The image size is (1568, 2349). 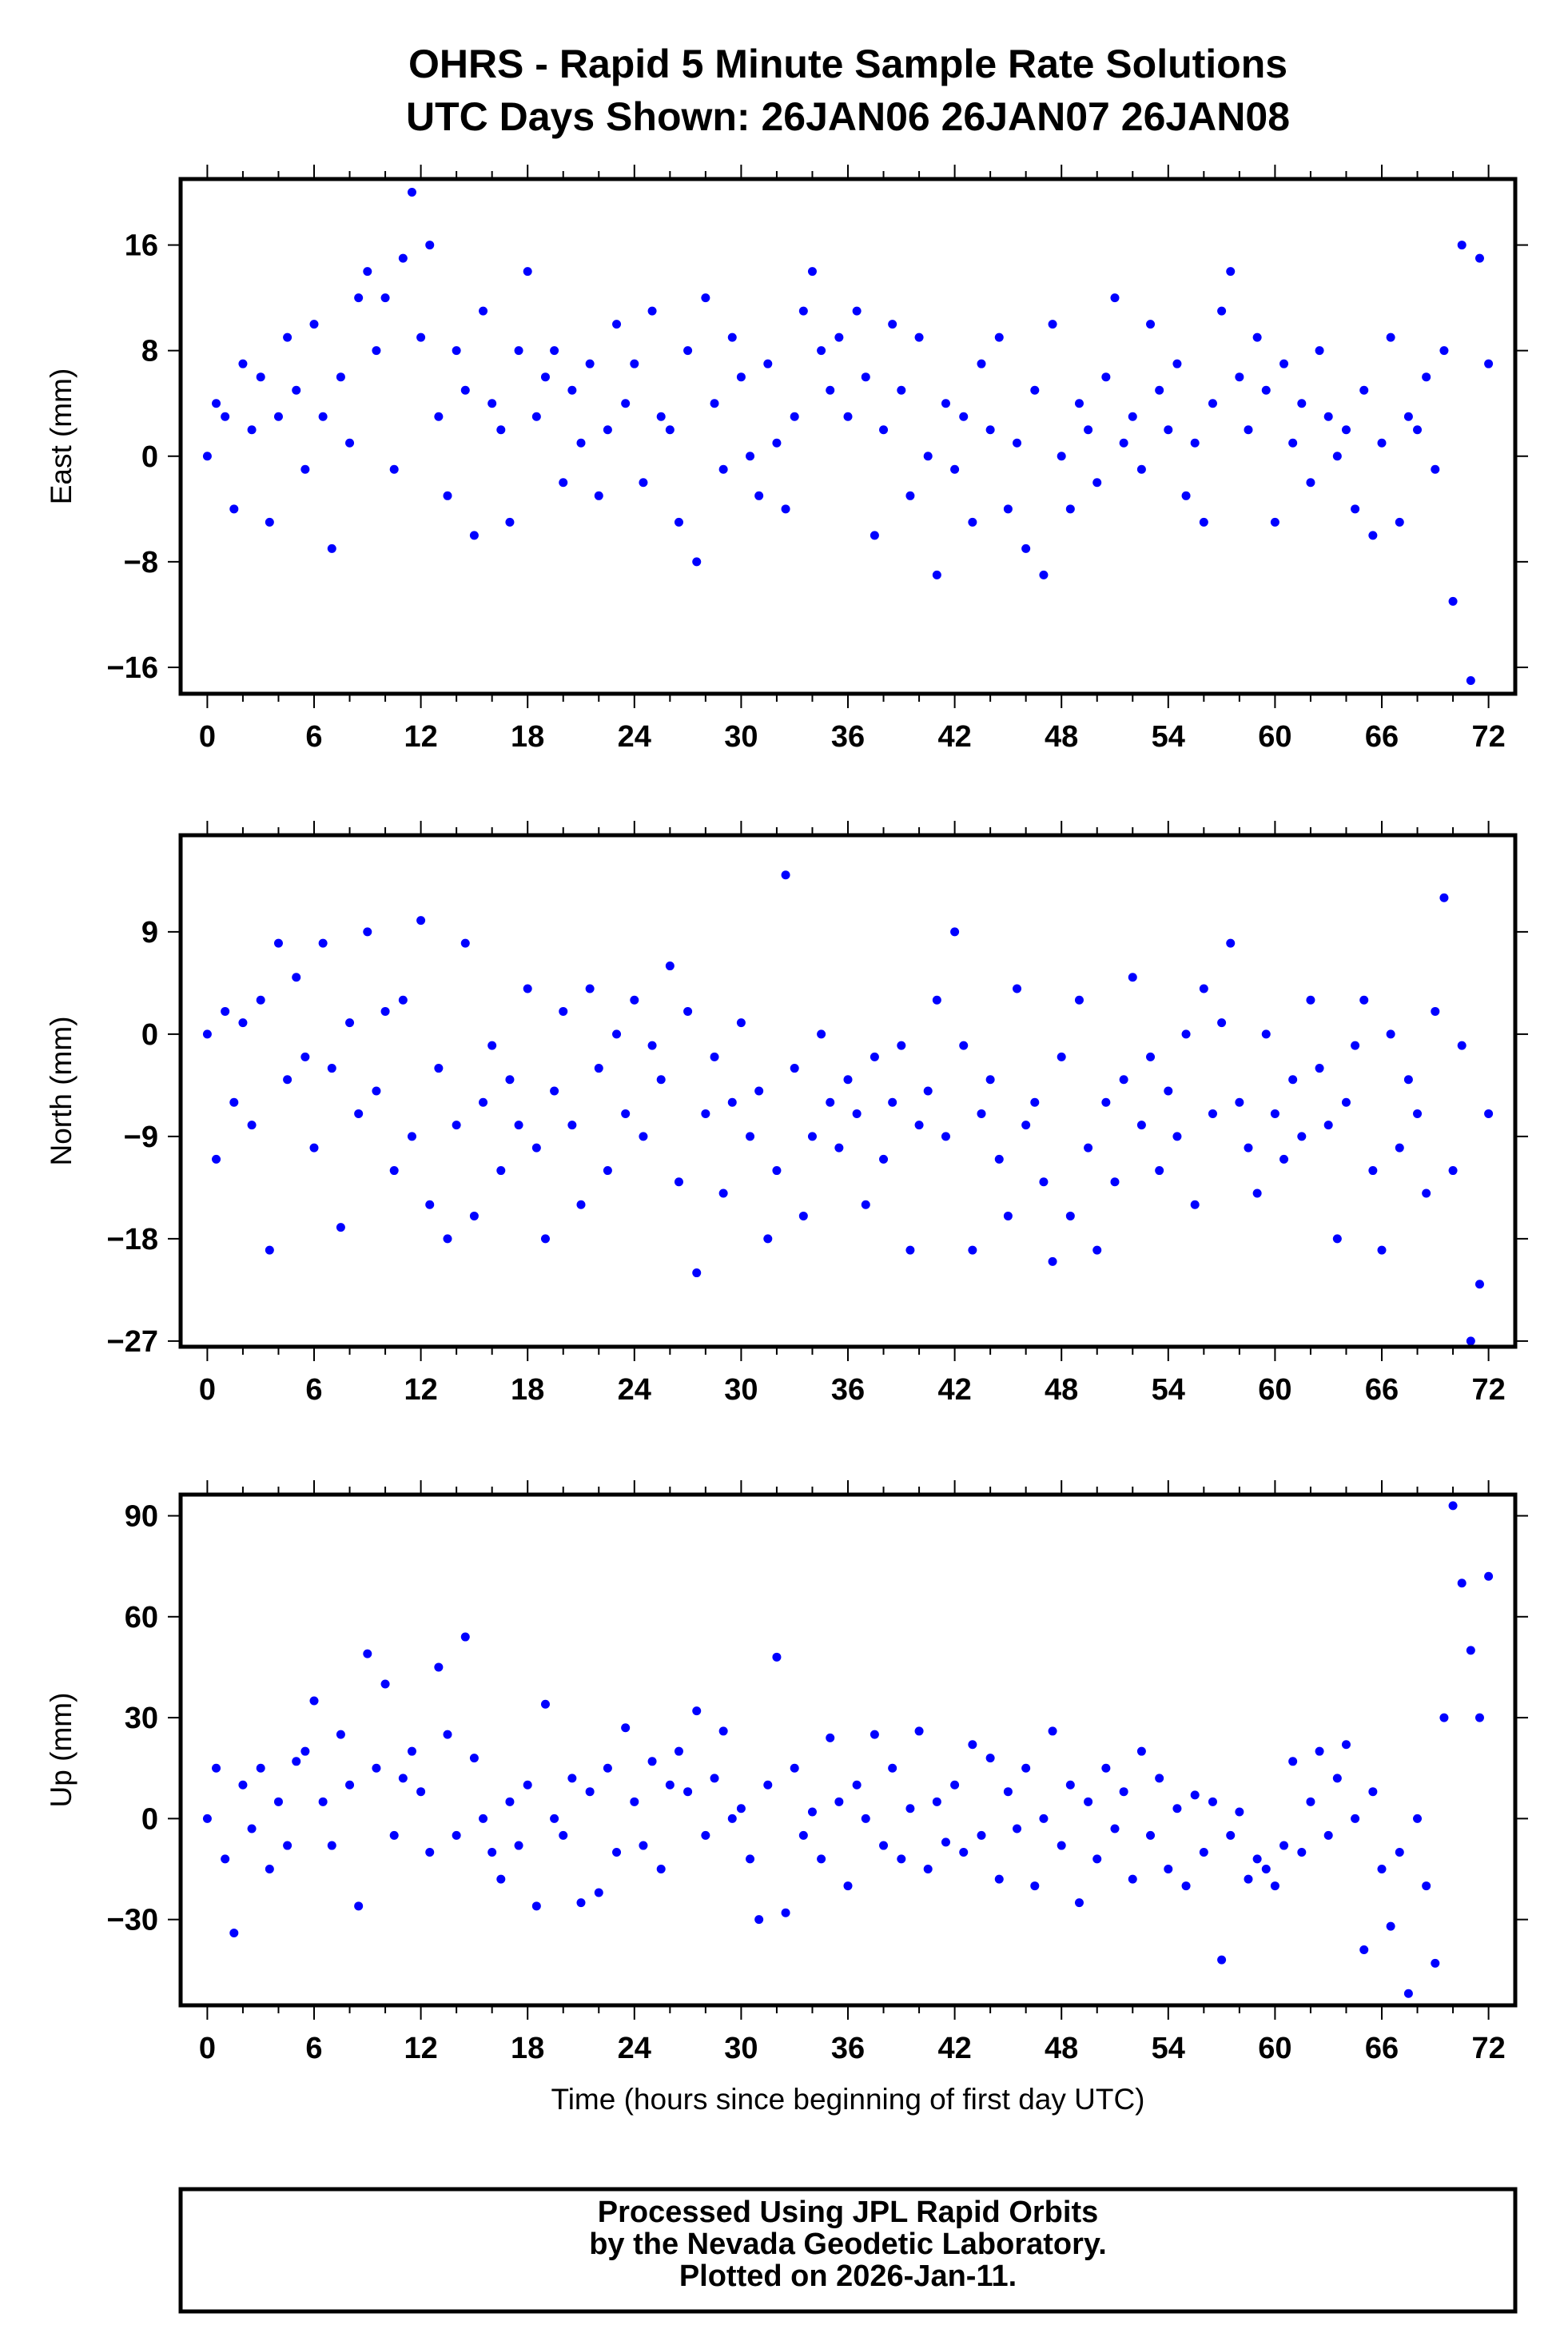 What do you see at coordinates (141, 562) in the screenshot?
I see `y-tick-label: −8` at bounding box center [141, 562].